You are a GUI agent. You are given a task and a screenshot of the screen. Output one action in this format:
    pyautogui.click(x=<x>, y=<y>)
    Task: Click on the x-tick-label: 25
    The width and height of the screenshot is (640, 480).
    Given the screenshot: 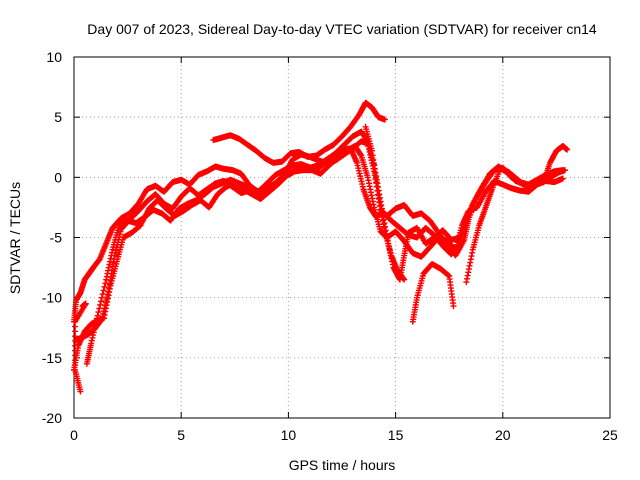 What is the action you would take?
    pyautogui.click(x=610, y=435)
    